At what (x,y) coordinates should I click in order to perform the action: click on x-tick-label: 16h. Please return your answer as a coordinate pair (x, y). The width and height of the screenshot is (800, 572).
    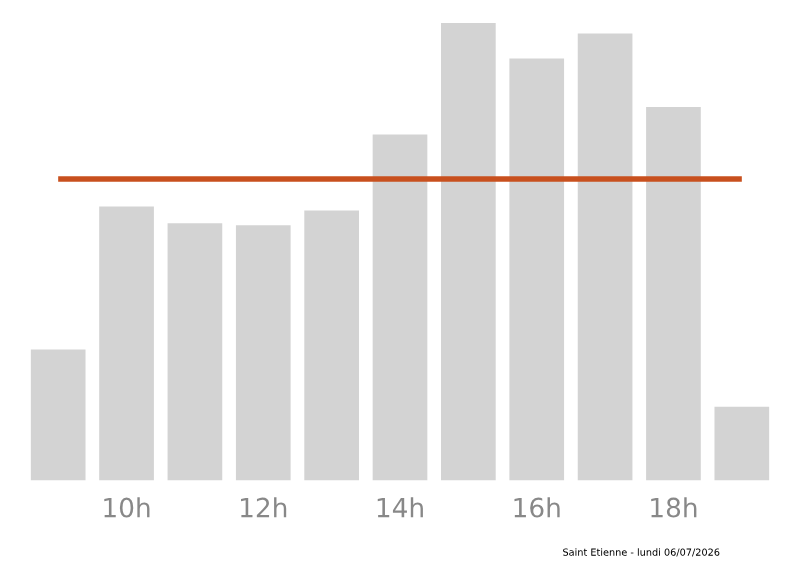
    Looking at the image, I should click on (537, 507).